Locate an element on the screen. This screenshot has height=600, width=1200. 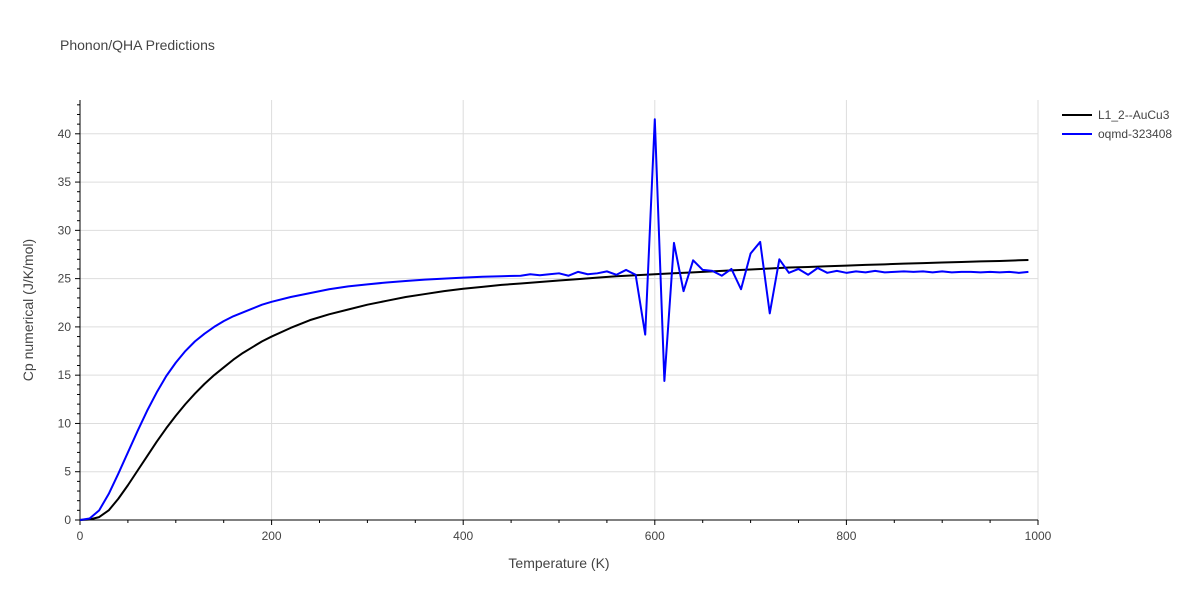
y-tick-label: 20 is located at coordinates (65, 327).